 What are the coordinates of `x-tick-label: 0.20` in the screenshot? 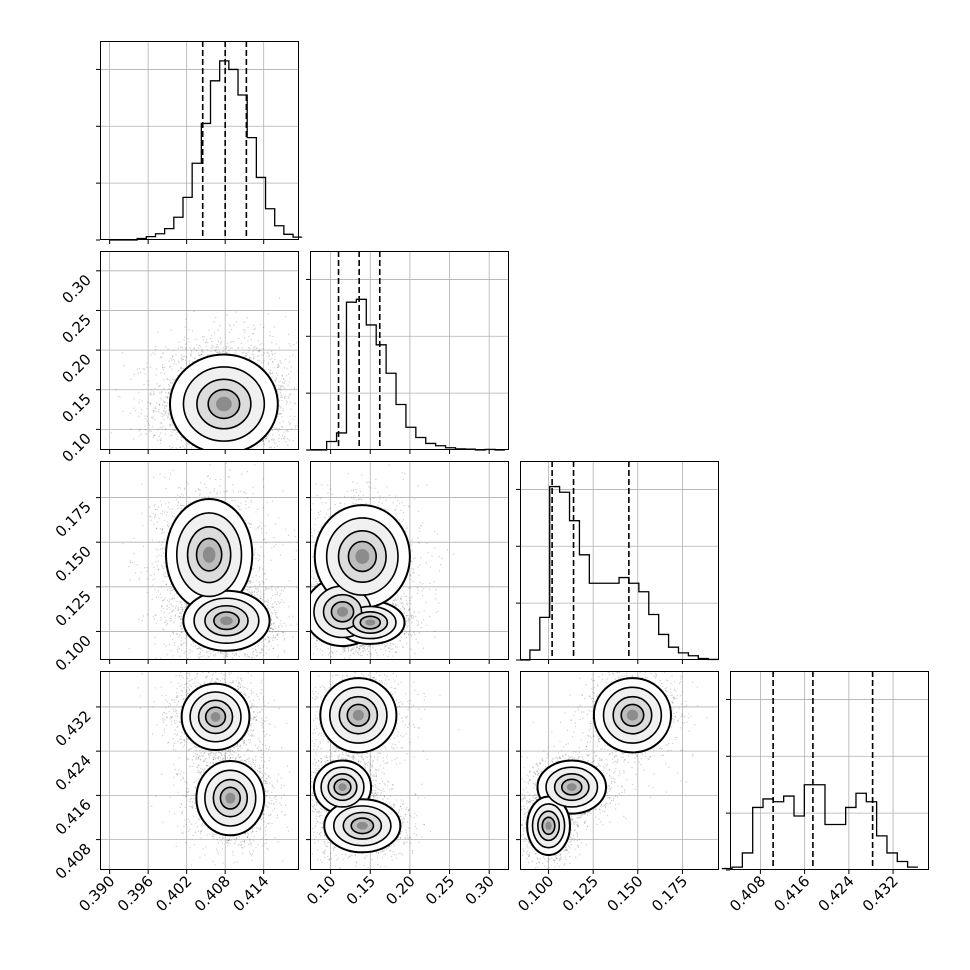 It's located at (400, 890).